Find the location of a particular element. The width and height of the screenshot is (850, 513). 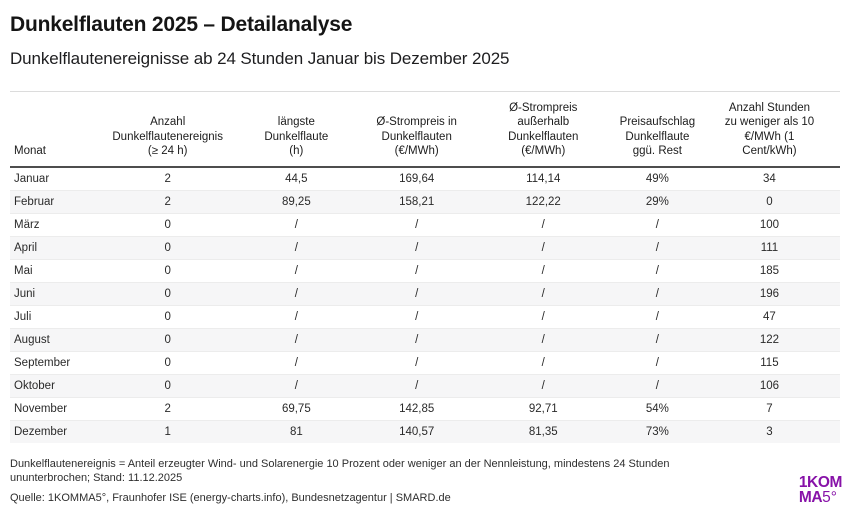

value-cell: 158,21 is located at coordinates (416, 201).